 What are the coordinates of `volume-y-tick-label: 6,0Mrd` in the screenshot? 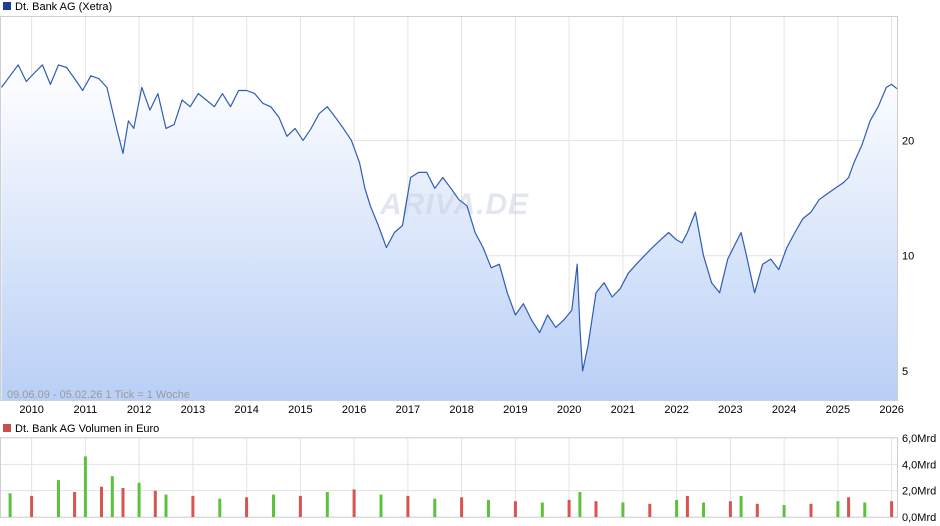 It's located at (919, 439).